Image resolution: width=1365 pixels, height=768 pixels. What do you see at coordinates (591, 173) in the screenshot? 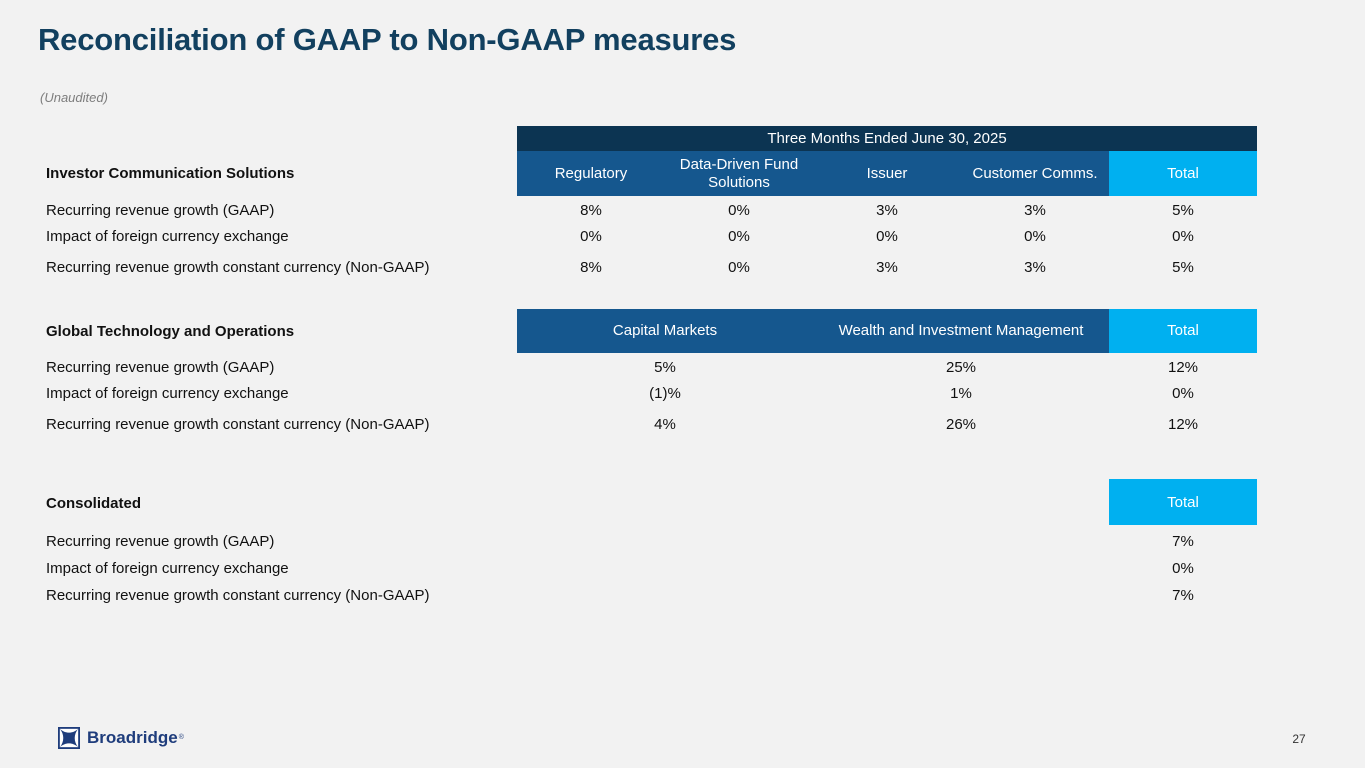
I see `column-header-regulatory: Regulatory` at bounding box center [591, 173].